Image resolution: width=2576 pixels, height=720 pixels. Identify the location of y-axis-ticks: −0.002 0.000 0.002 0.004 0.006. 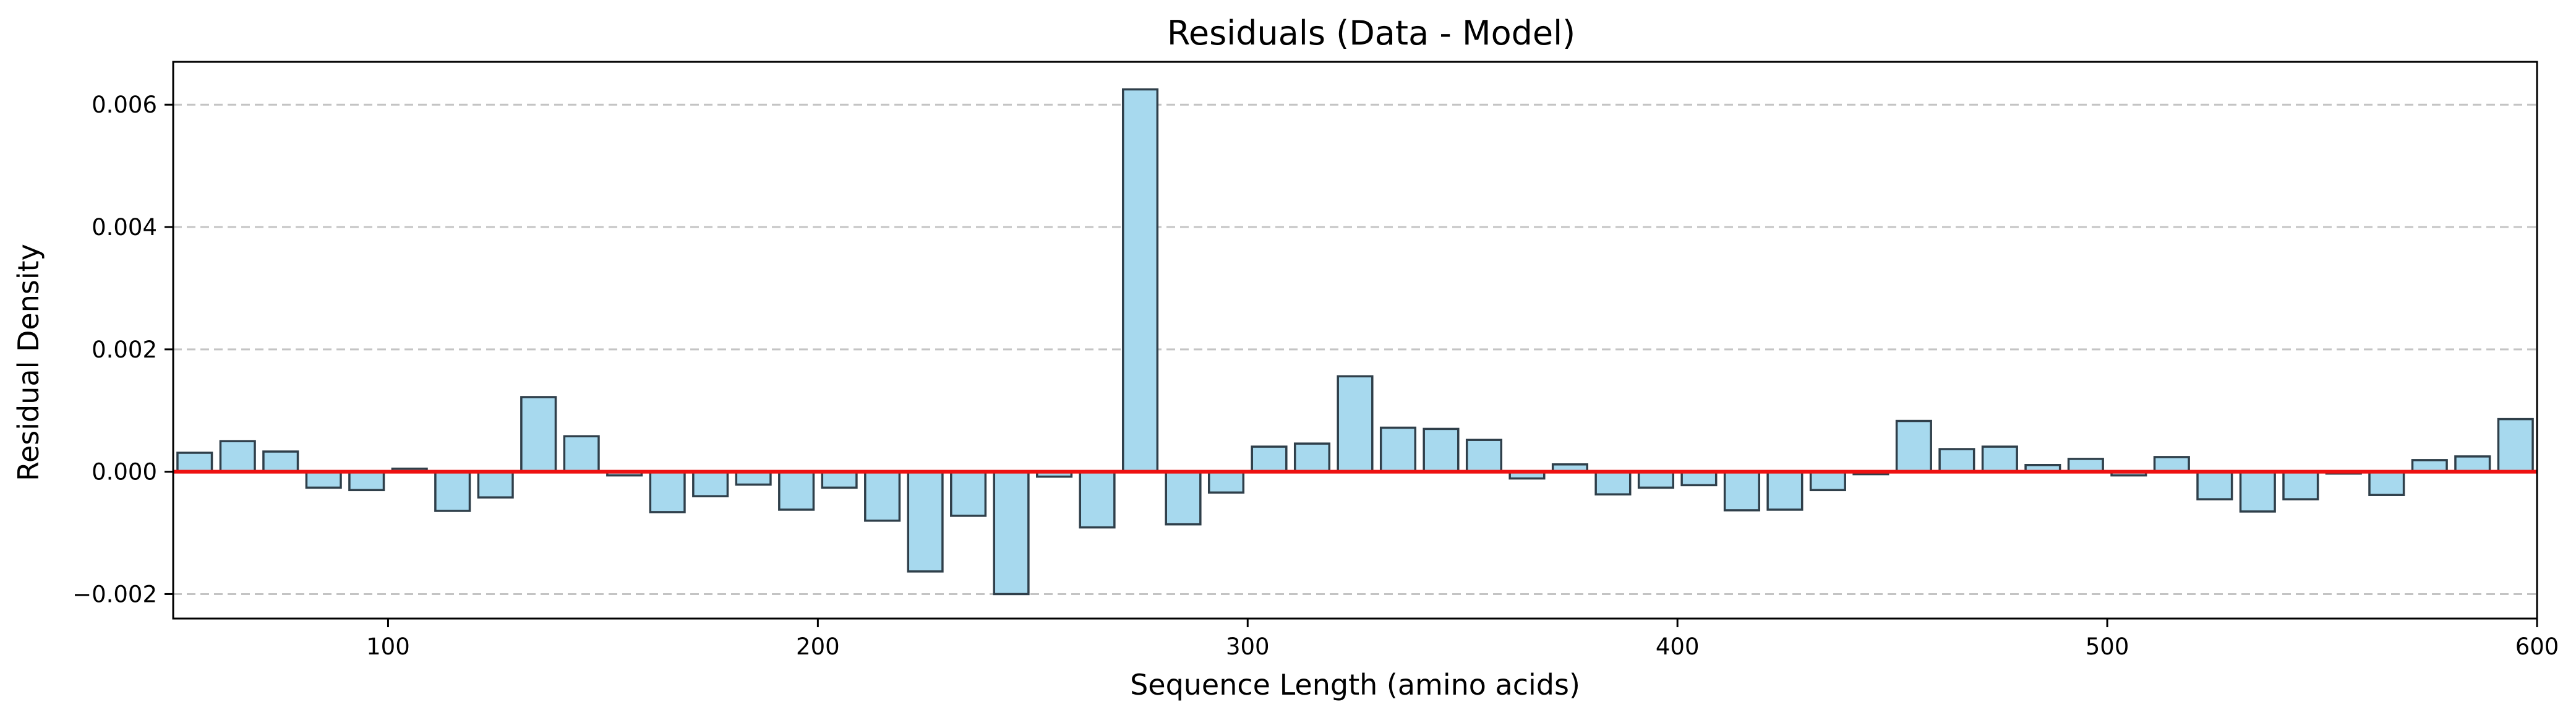
(123, 349).